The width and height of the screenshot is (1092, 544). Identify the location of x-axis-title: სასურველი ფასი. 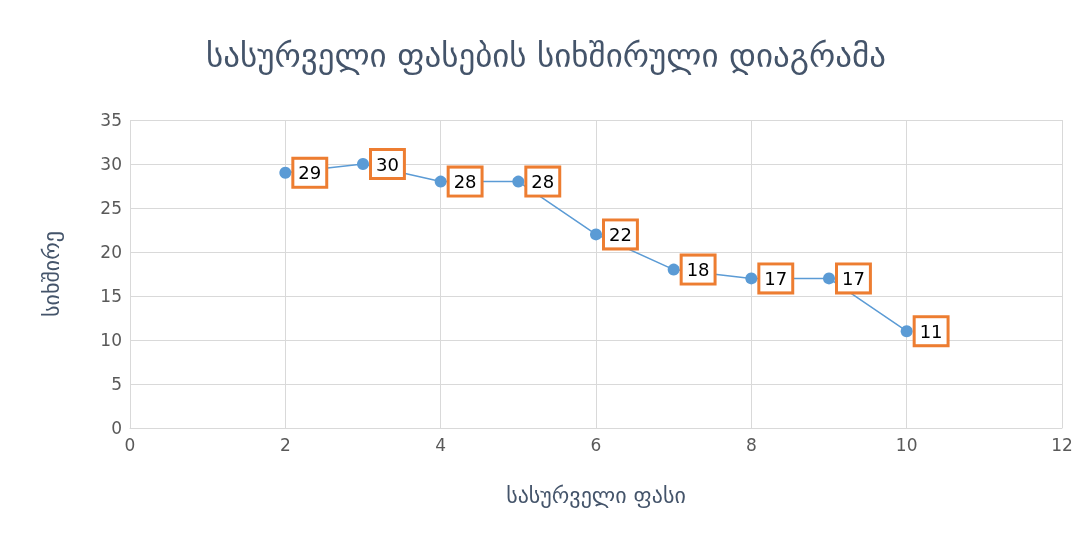
(596, 495).